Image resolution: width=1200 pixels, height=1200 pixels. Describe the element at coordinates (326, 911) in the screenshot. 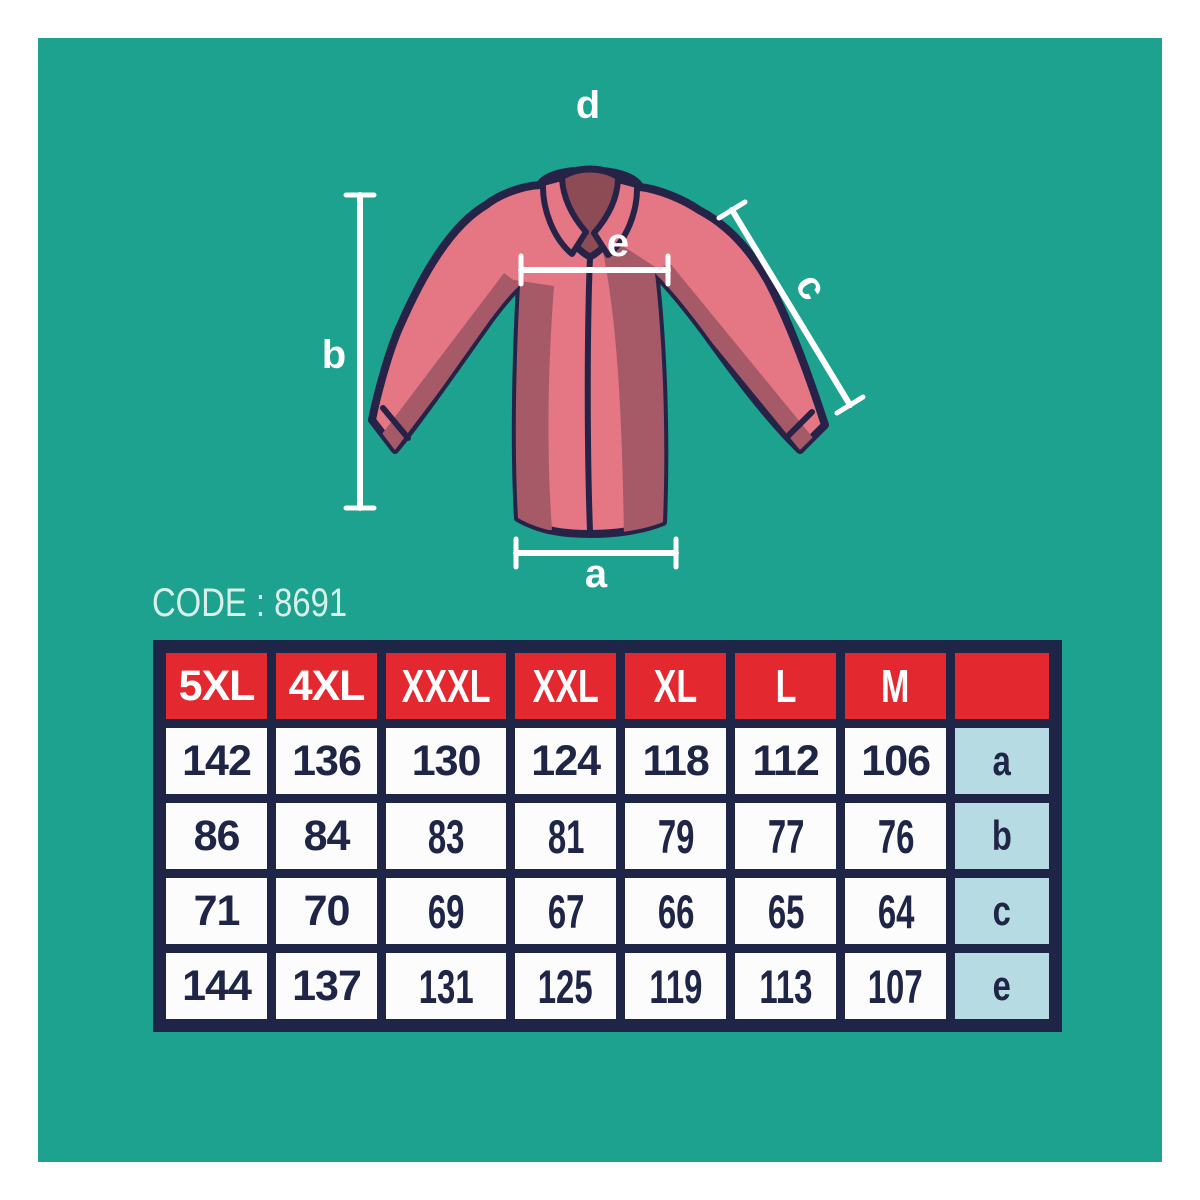

I see `size-value: 70` at that location.